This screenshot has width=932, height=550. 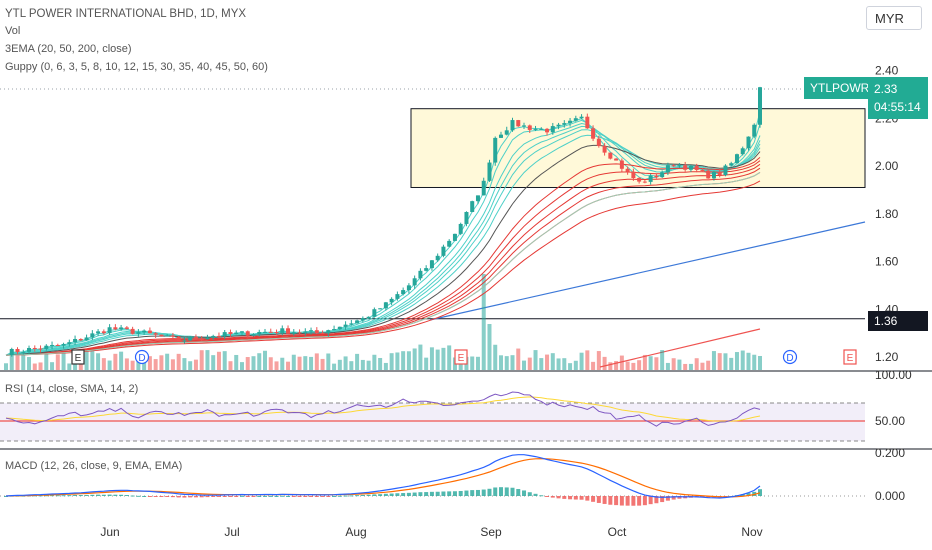 What do you see at coordinates (887, 214) in the screenshot?
I see `y-tick-label: 1.80` at bounding box center [887, 214].